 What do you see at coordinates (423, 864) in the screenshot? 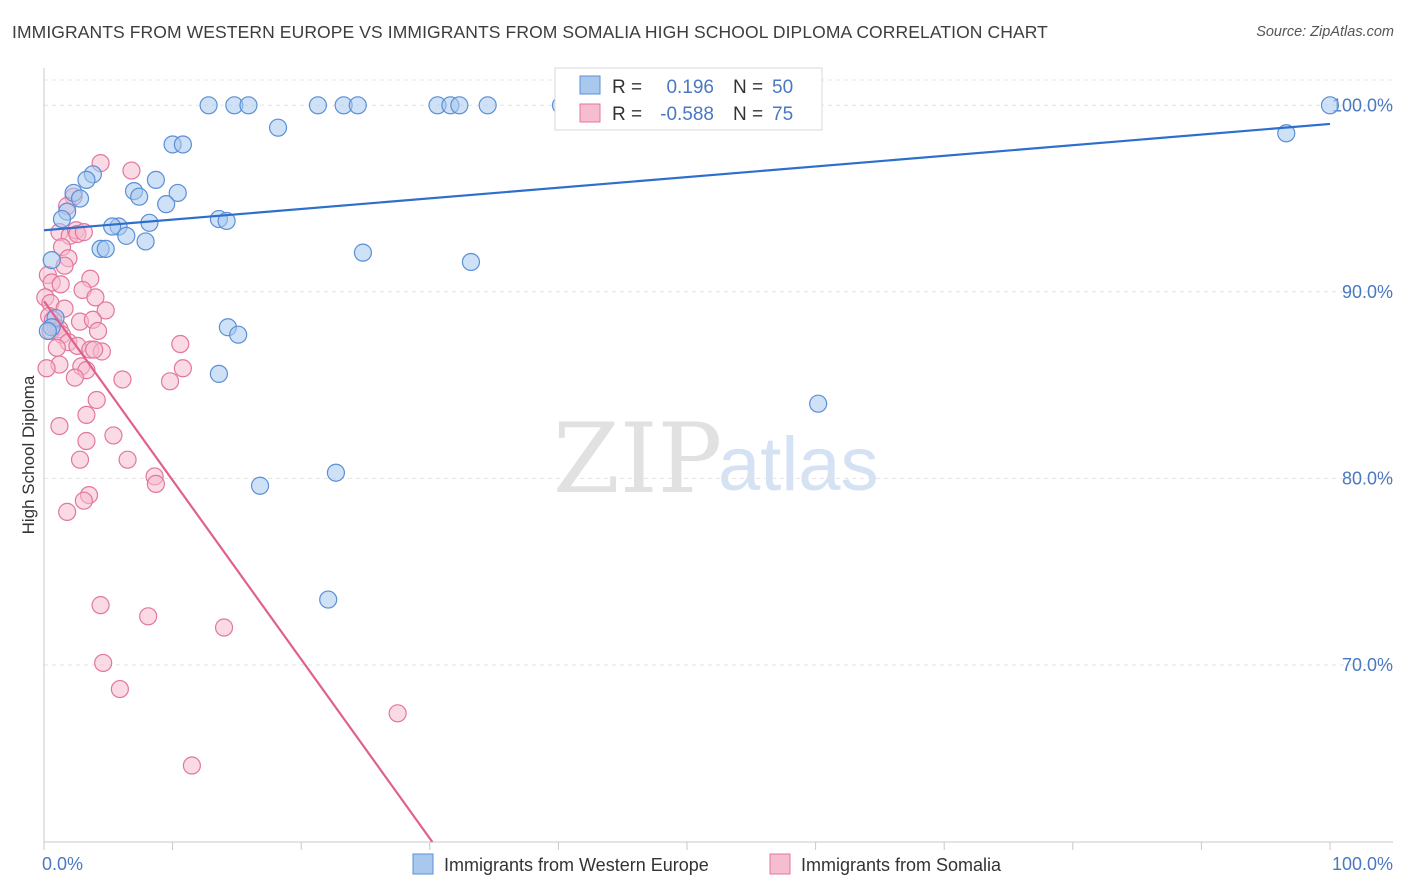
I see `legend-swatch-western-europe` at bounding box center [423, 864].